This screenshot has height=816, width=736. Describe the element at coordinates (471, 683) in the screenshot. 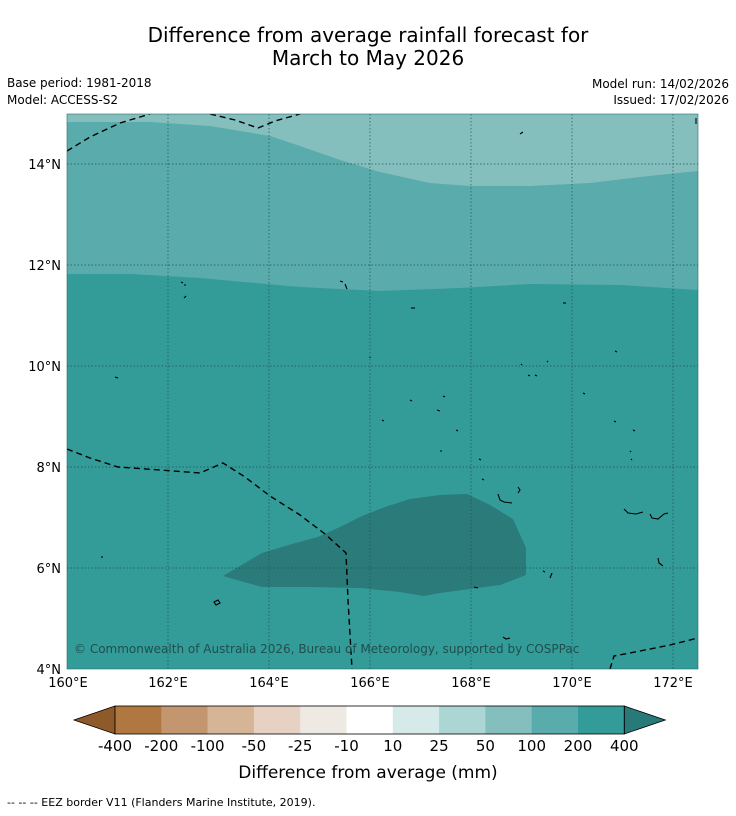

I see `lon-label: 168°E` at that location.